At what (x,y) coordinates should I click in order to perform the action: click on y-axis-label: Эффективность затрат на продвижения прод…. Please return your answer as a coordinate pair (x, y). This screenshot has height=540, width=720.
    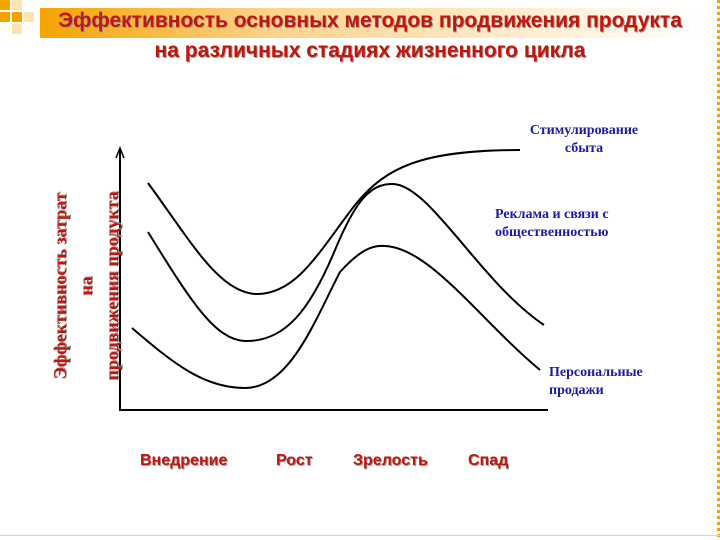
    Looking at the image, I should click on (84, 286).